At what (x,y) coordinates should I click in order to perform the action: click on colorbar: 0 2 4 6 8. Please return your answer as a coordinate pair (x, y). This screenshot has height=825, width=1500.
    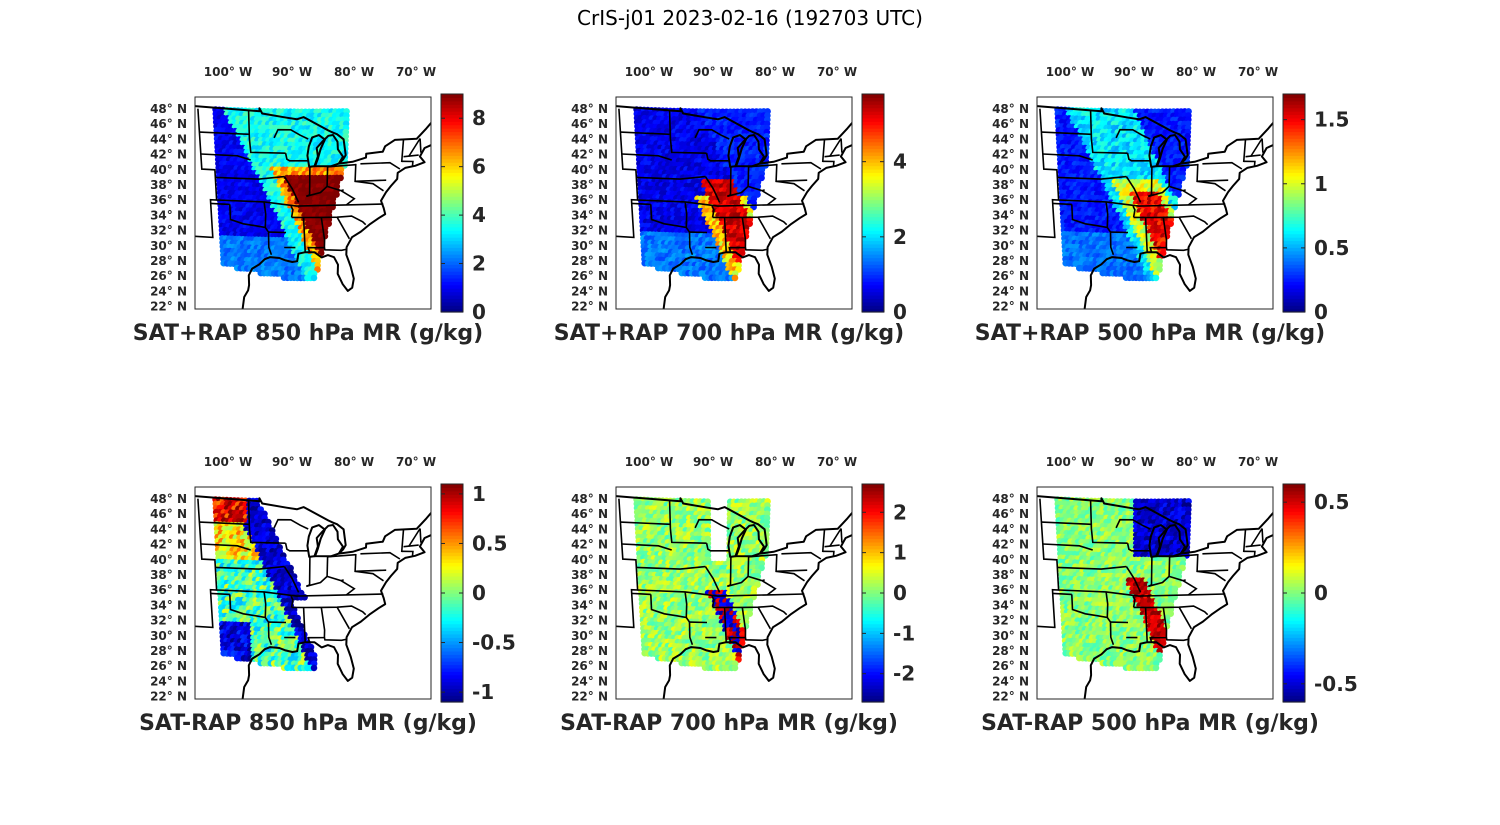
    Looking at the image, I should click on (463, 208).